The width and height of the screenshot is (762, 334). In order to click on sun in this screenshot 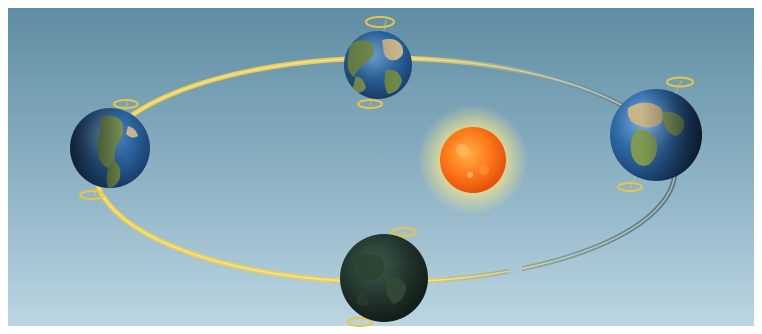, I will do `click(473, 160)`.